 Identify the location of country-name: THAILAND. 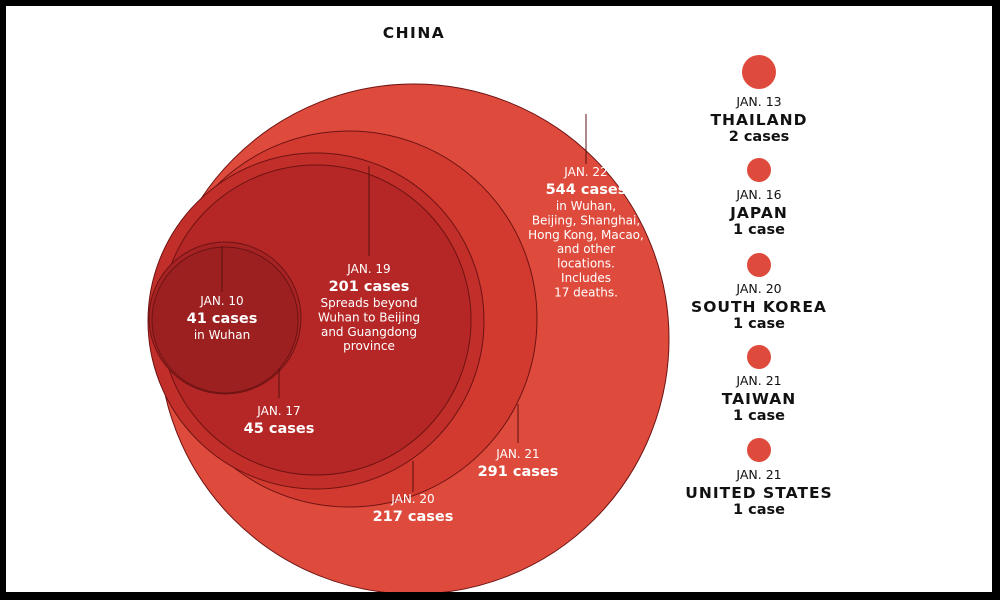
(758, 120).